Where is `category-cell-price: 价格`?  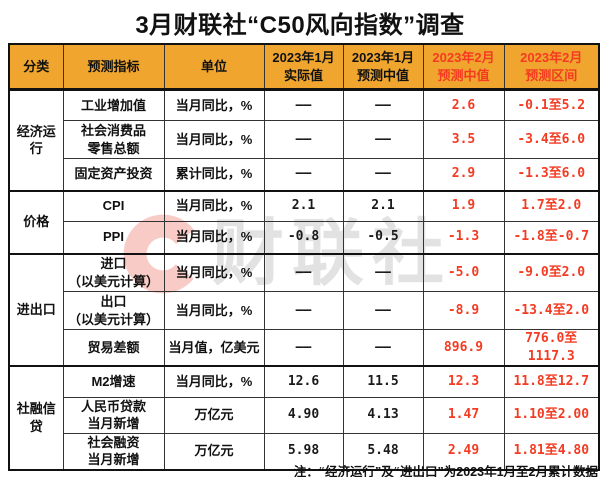 category-cell-price: 价格 is located at coordinates (36, 221).